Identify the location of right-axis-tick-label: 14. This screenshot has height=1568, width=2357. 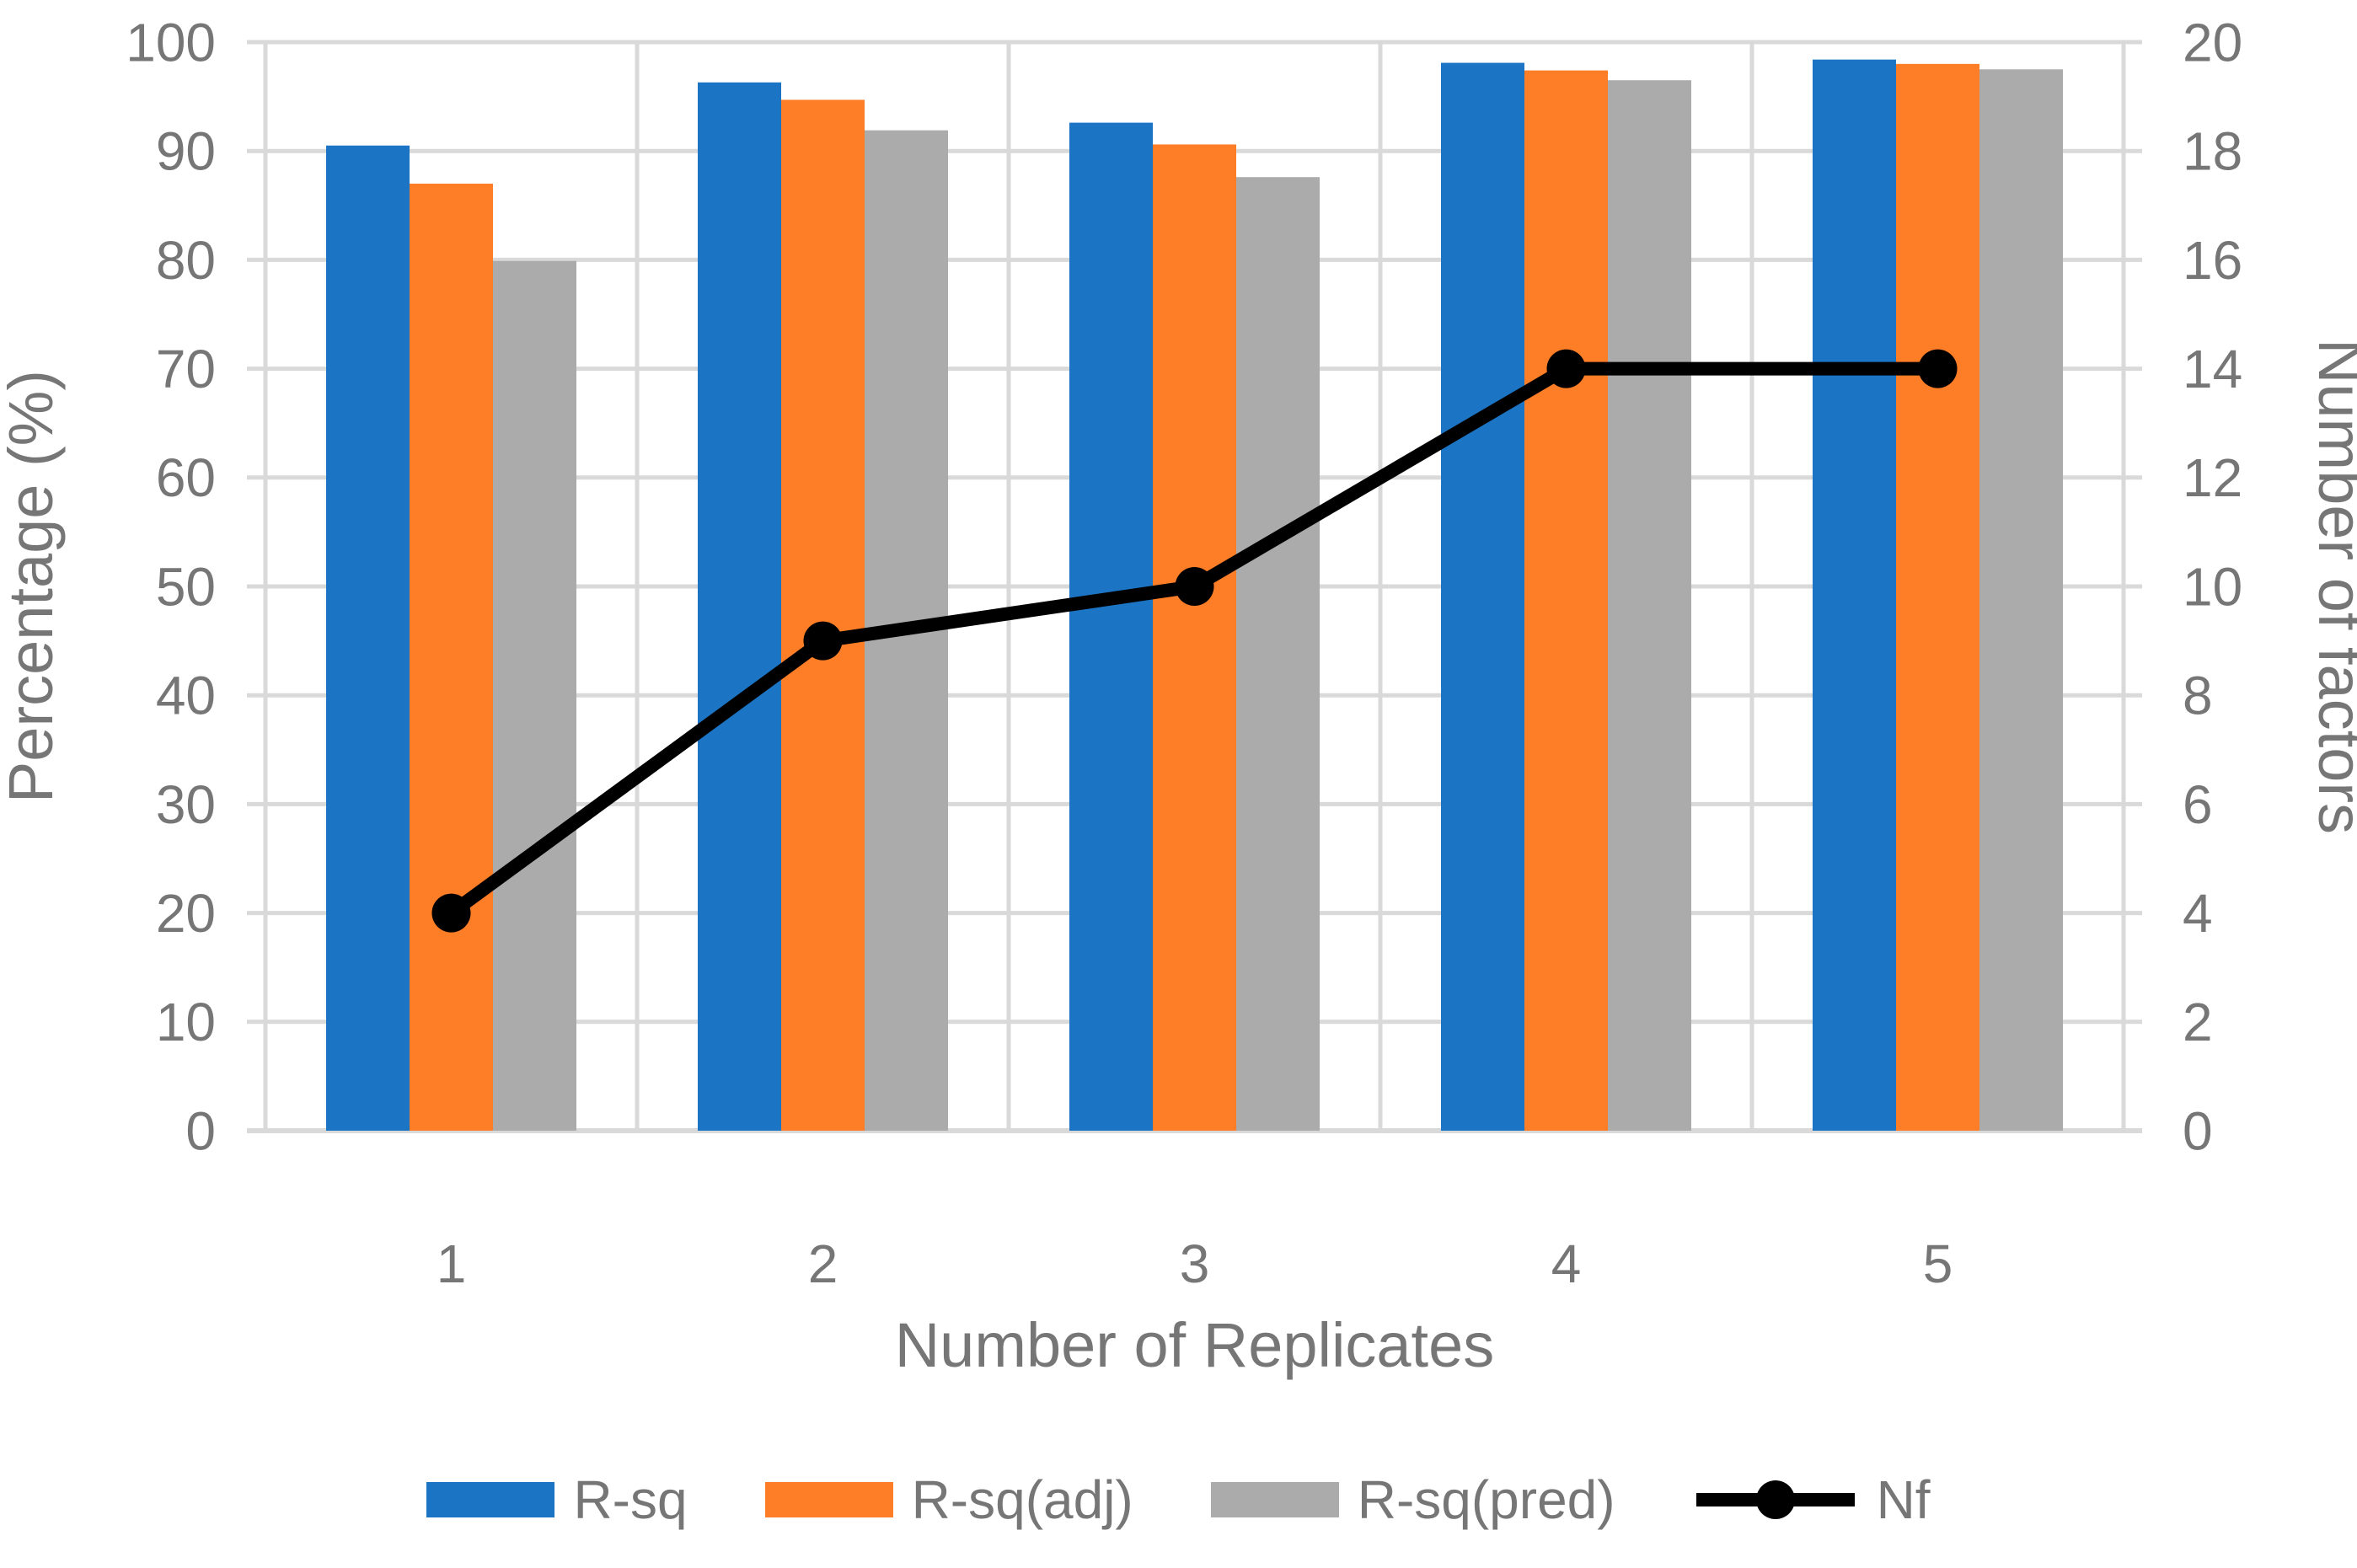
(2212, 369).